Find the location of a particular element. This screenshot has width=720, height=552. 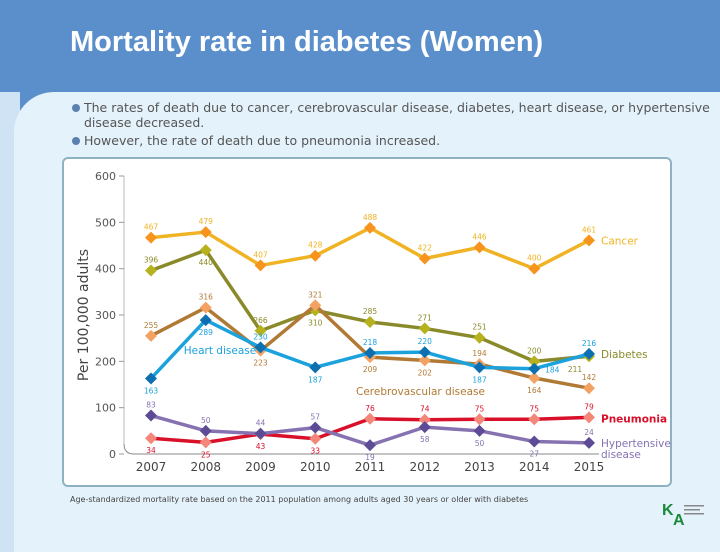

data-label: 24 is located at coordinates (589, 432).